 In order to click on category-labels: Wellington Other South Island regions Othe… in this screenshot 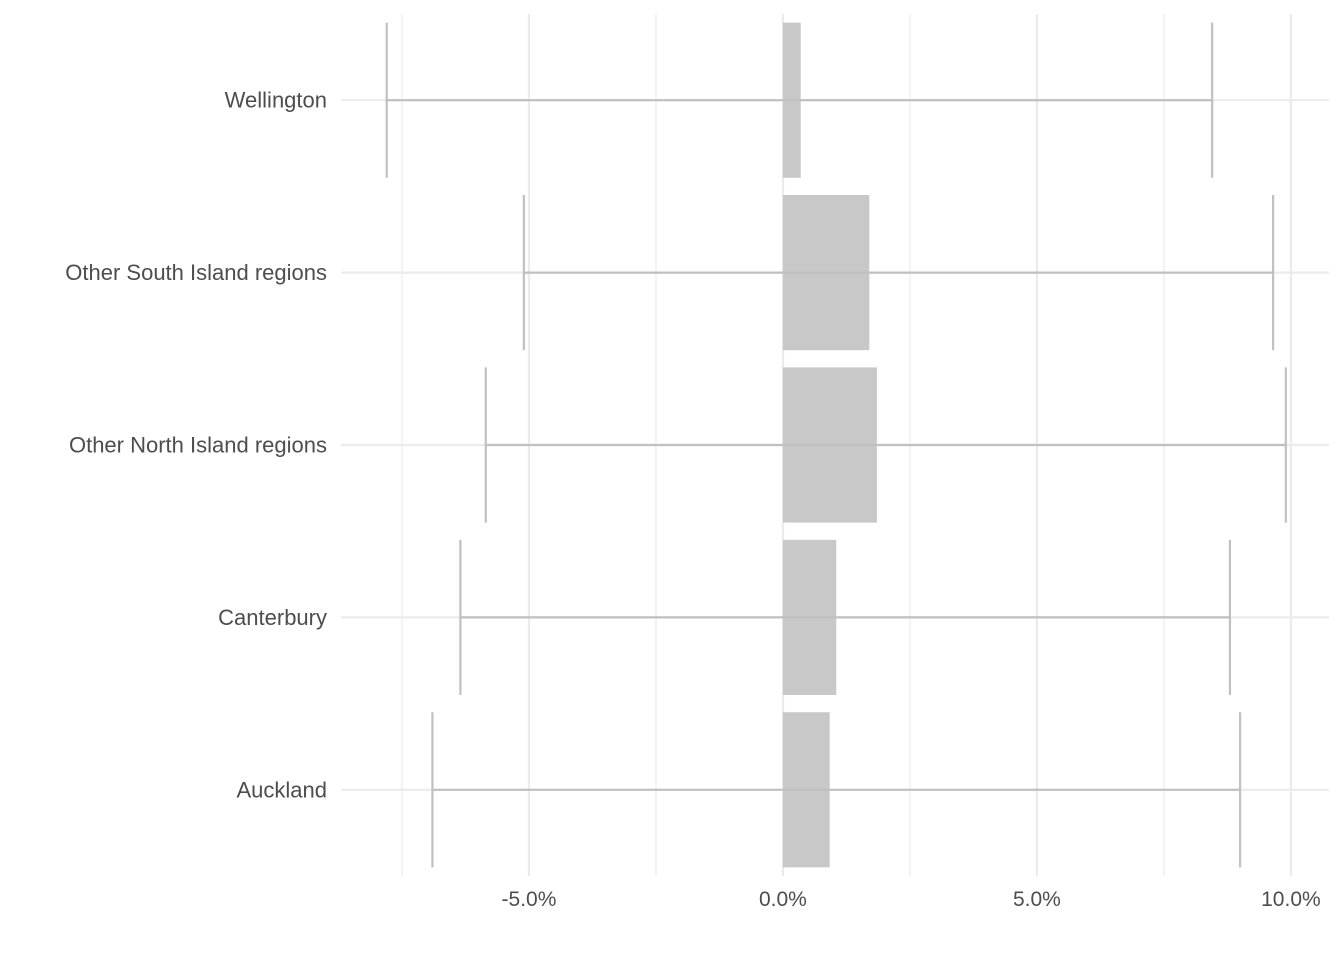, I will do `click(196, 445)`.